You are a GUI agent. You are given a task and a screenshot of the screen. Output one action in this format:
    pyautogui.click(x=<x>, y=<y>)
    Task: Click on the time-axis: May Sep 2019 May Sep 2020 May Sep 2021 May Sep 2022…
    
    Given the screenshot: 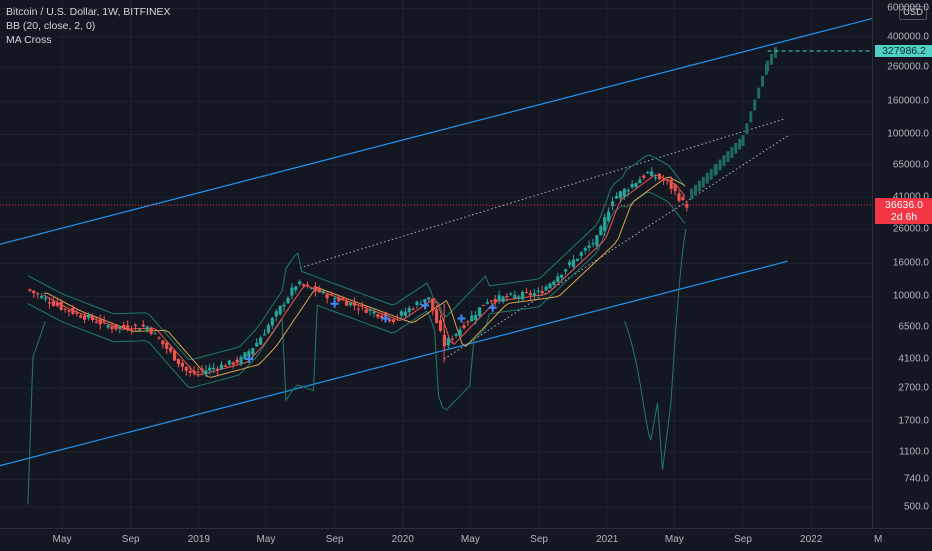 What is the action you would take?
    pyautogui.click(x=466, y=539)
    